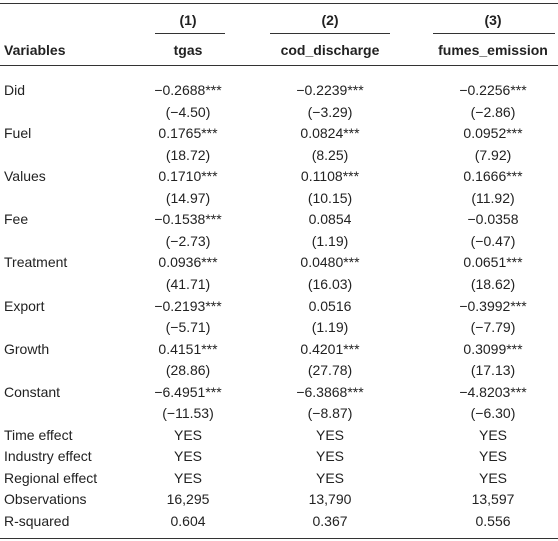 This screenshot has width=558, height=541. Describe the element at coordinates (493, 197) in the screenshot. I see `t-statistic: (11.92)` at that location.